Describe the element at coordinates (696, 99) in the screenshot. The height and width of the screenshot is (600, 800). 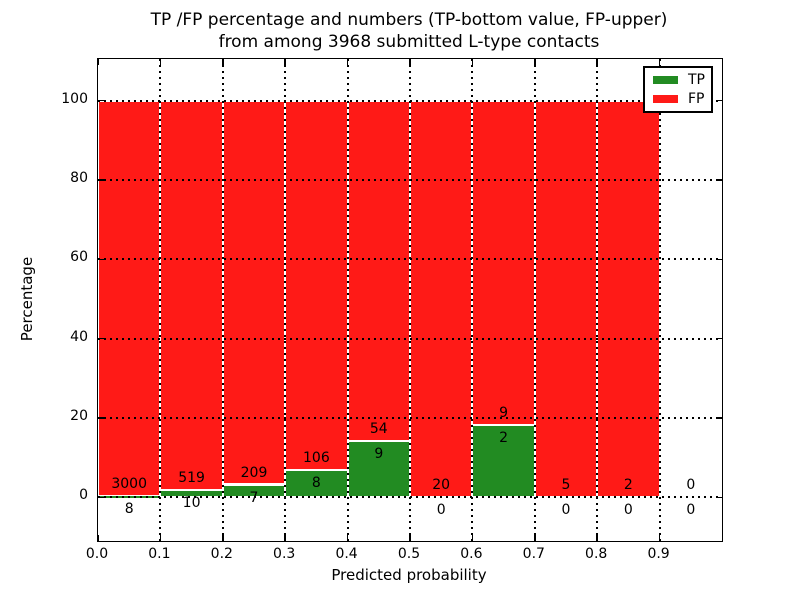
I see `legend-label-fp: FP` at that location.